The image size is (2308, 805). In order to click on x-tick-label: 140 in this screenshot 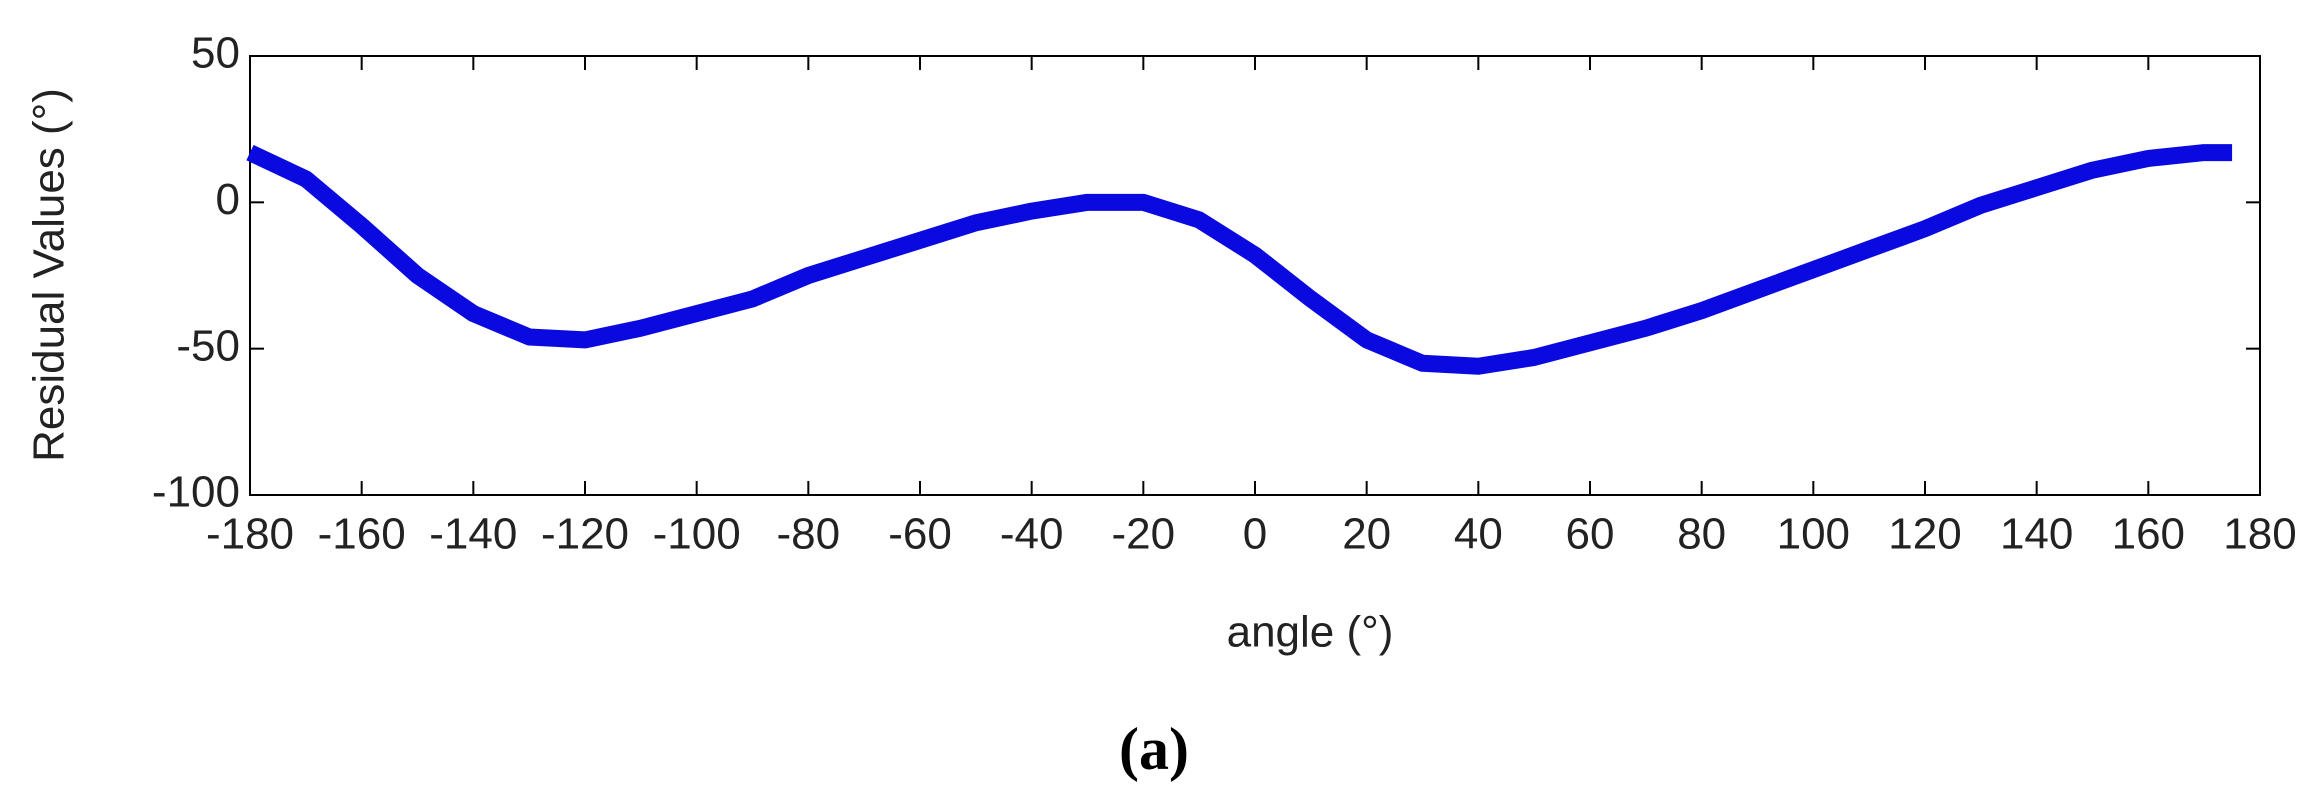, I will do `click(2036, 534)`.